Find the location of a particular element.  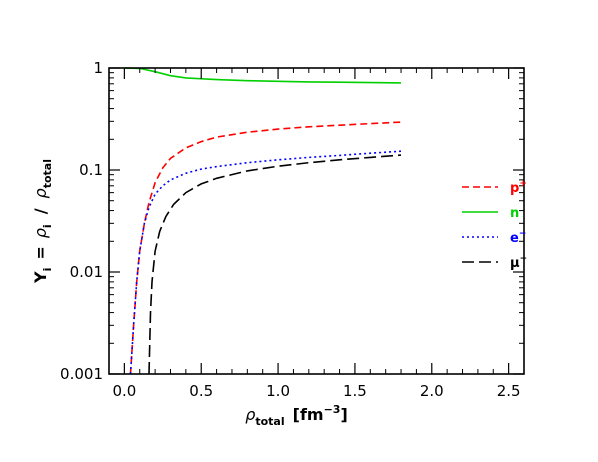

x-axis-title: ρtotal [fm−3] is located at coordinates (296, 415).